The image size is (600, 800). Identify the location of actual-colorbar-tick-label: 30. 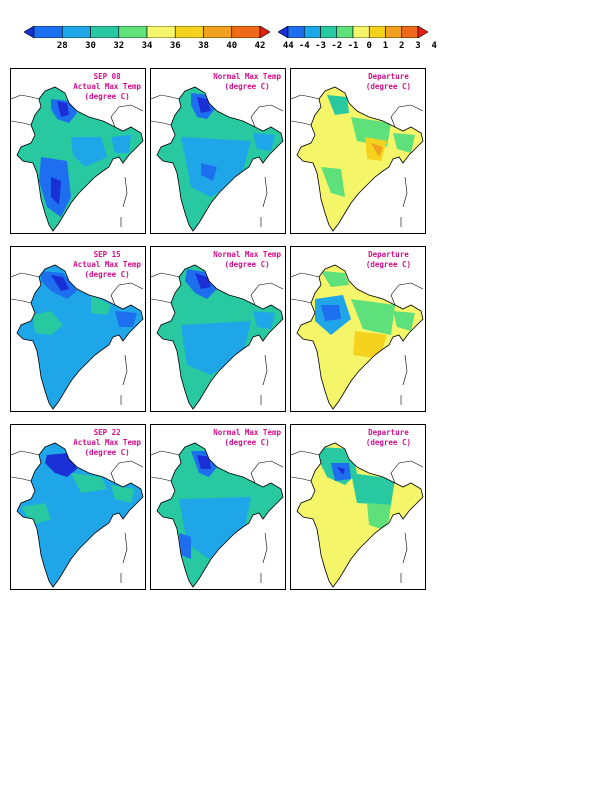
(90, 46).